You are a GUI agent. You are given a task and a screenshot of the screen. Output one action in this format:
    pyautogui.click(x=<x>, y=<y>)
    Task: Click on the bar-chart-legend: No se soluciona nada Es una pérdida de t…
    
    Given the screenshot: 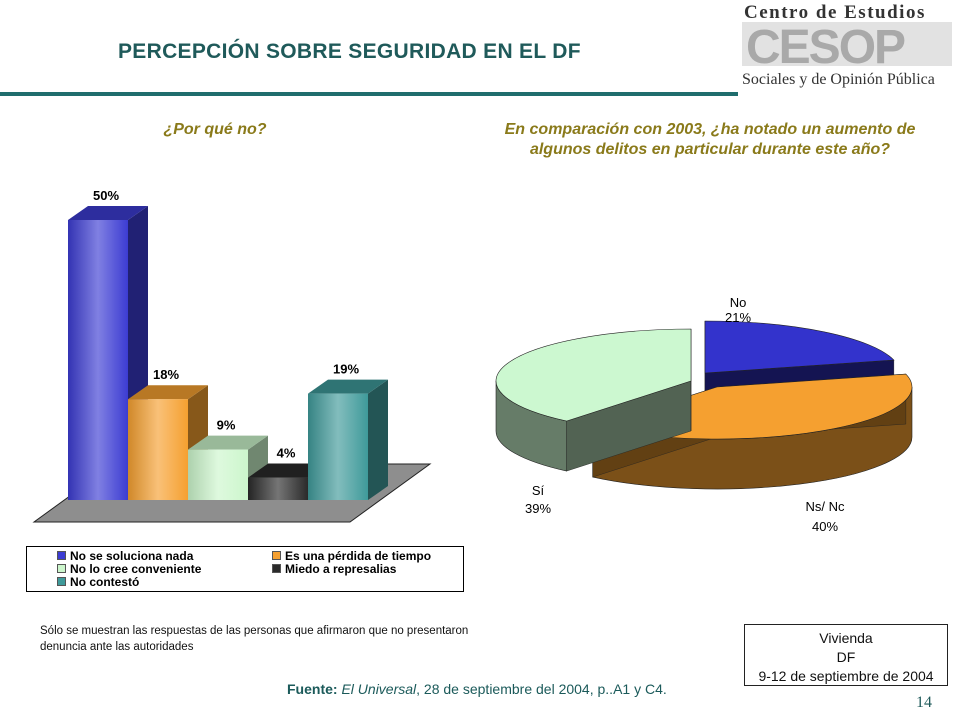 What is the action you would take?
    pyautogui.click(x=245, y=569)
    